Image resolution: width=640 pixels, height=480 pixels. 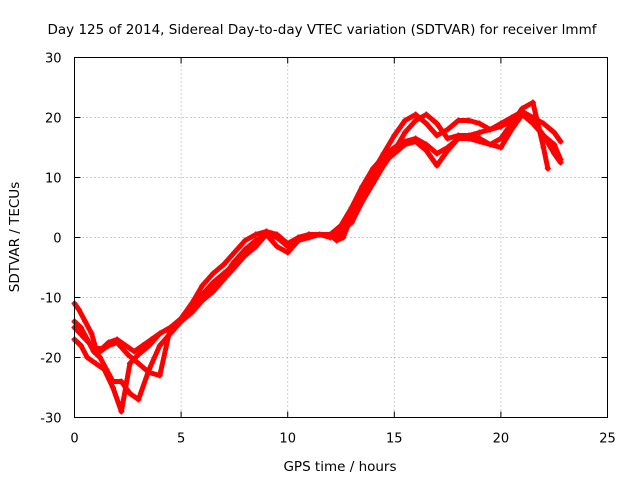 I want to click on y-axis-label: SDTVAR / TECUs, so click(x=15, y=237).